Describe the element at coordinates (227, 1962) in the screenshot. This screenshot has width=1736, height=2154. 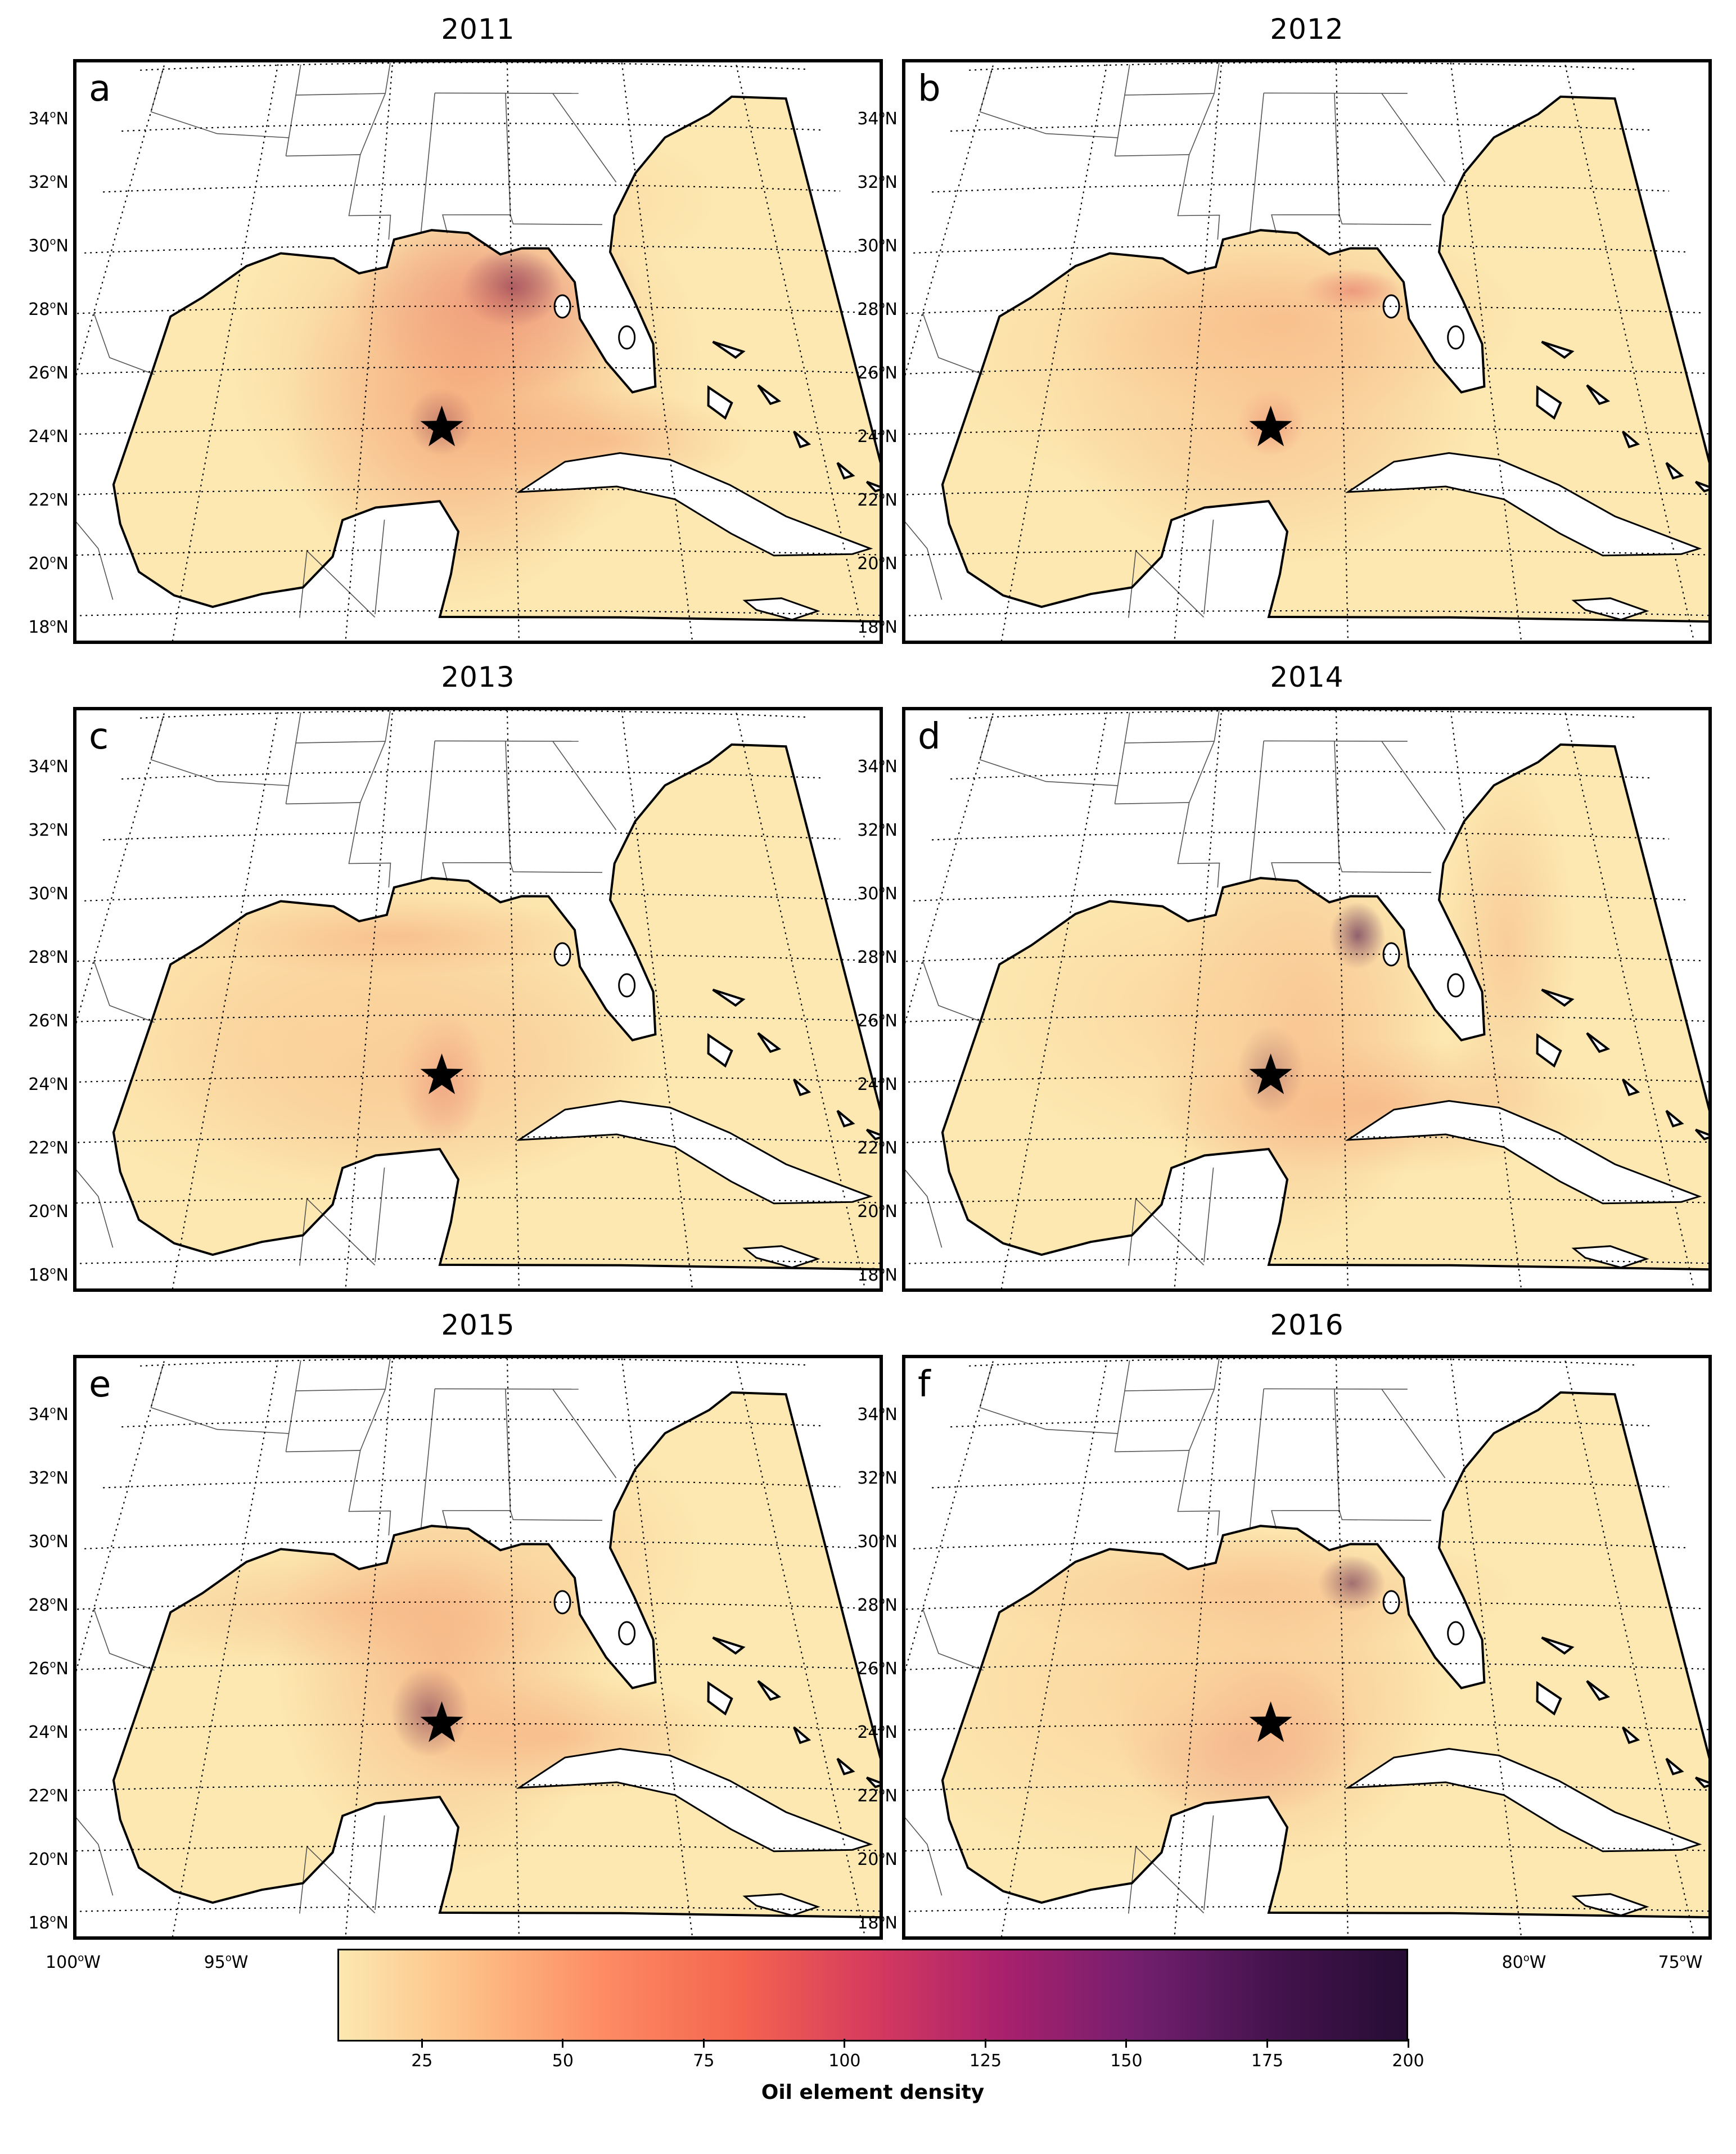
I see `longitude-label: 95oW` at that location.